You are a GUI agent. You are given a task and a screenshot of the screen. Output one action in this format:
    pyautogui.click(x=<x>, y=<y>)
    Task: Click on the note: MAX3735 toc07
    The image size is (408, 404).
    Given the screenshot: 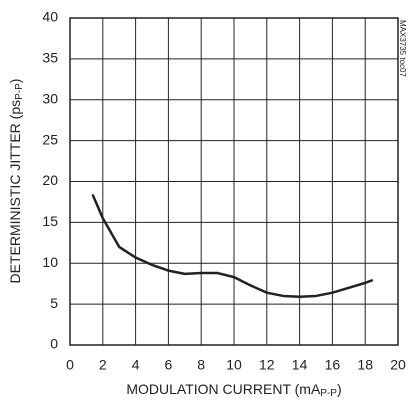 What is the action you would take?
    pyautogui.click(x=402, y=48)
    